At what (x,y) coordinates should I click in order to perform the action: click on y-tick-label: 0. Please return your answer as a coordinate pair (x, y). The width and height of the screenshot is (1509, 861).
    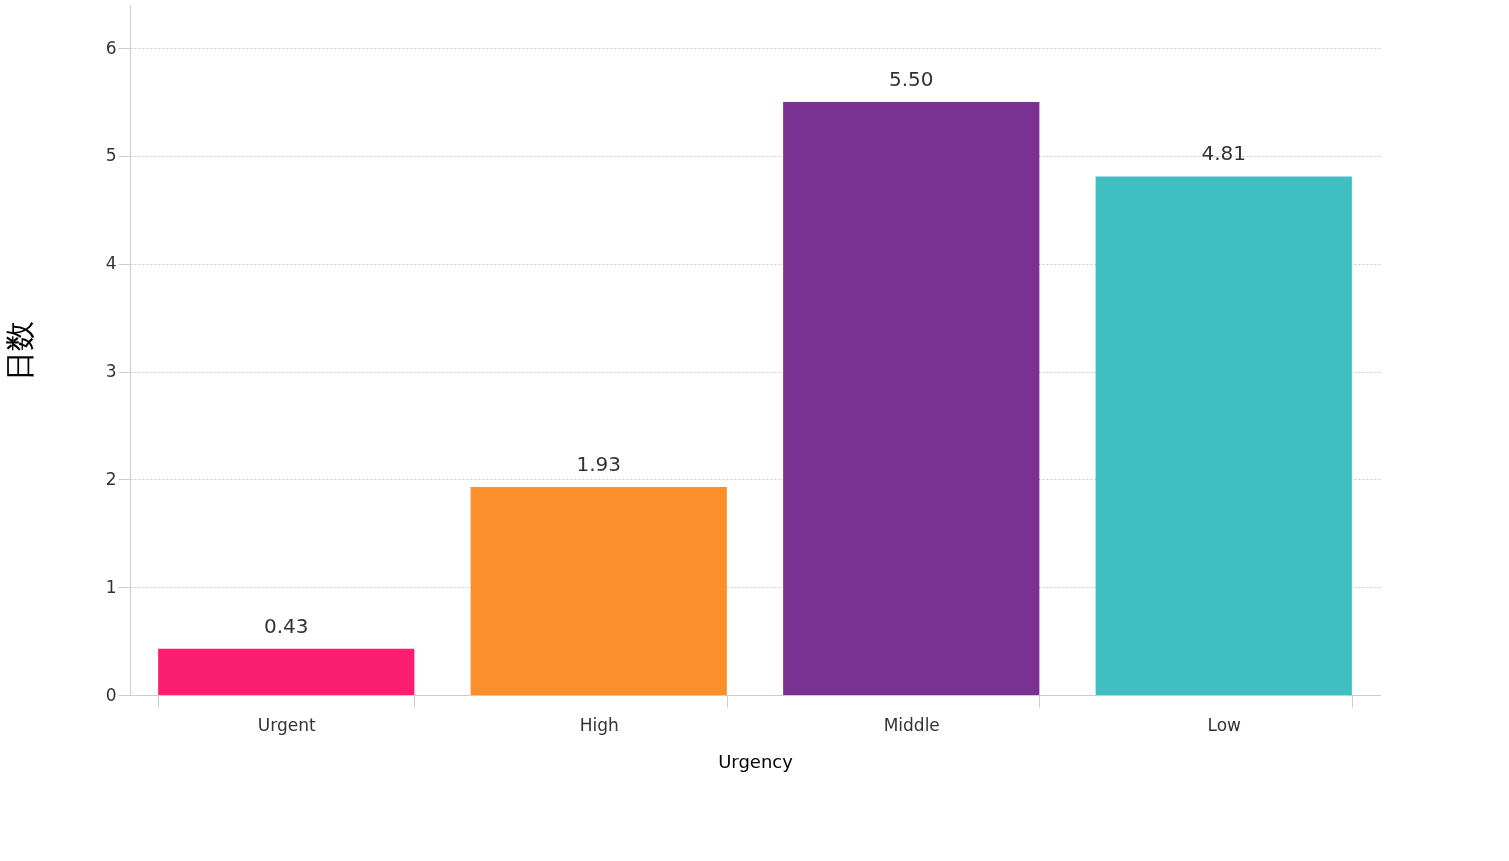
    Looking at the image, I should click on (111, 694).